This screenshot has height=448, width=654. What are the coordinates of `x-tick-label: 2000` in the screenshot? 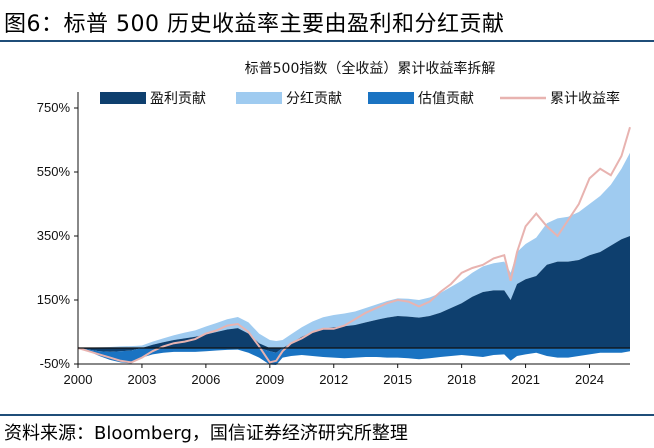 It's located at (78, 379).